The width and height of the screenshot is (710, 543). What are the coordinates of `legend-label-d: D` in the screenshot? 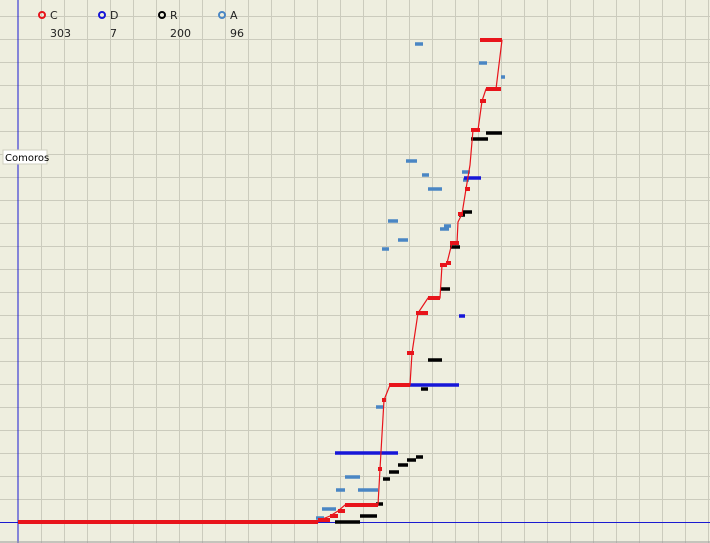 It's located at (114, 15).